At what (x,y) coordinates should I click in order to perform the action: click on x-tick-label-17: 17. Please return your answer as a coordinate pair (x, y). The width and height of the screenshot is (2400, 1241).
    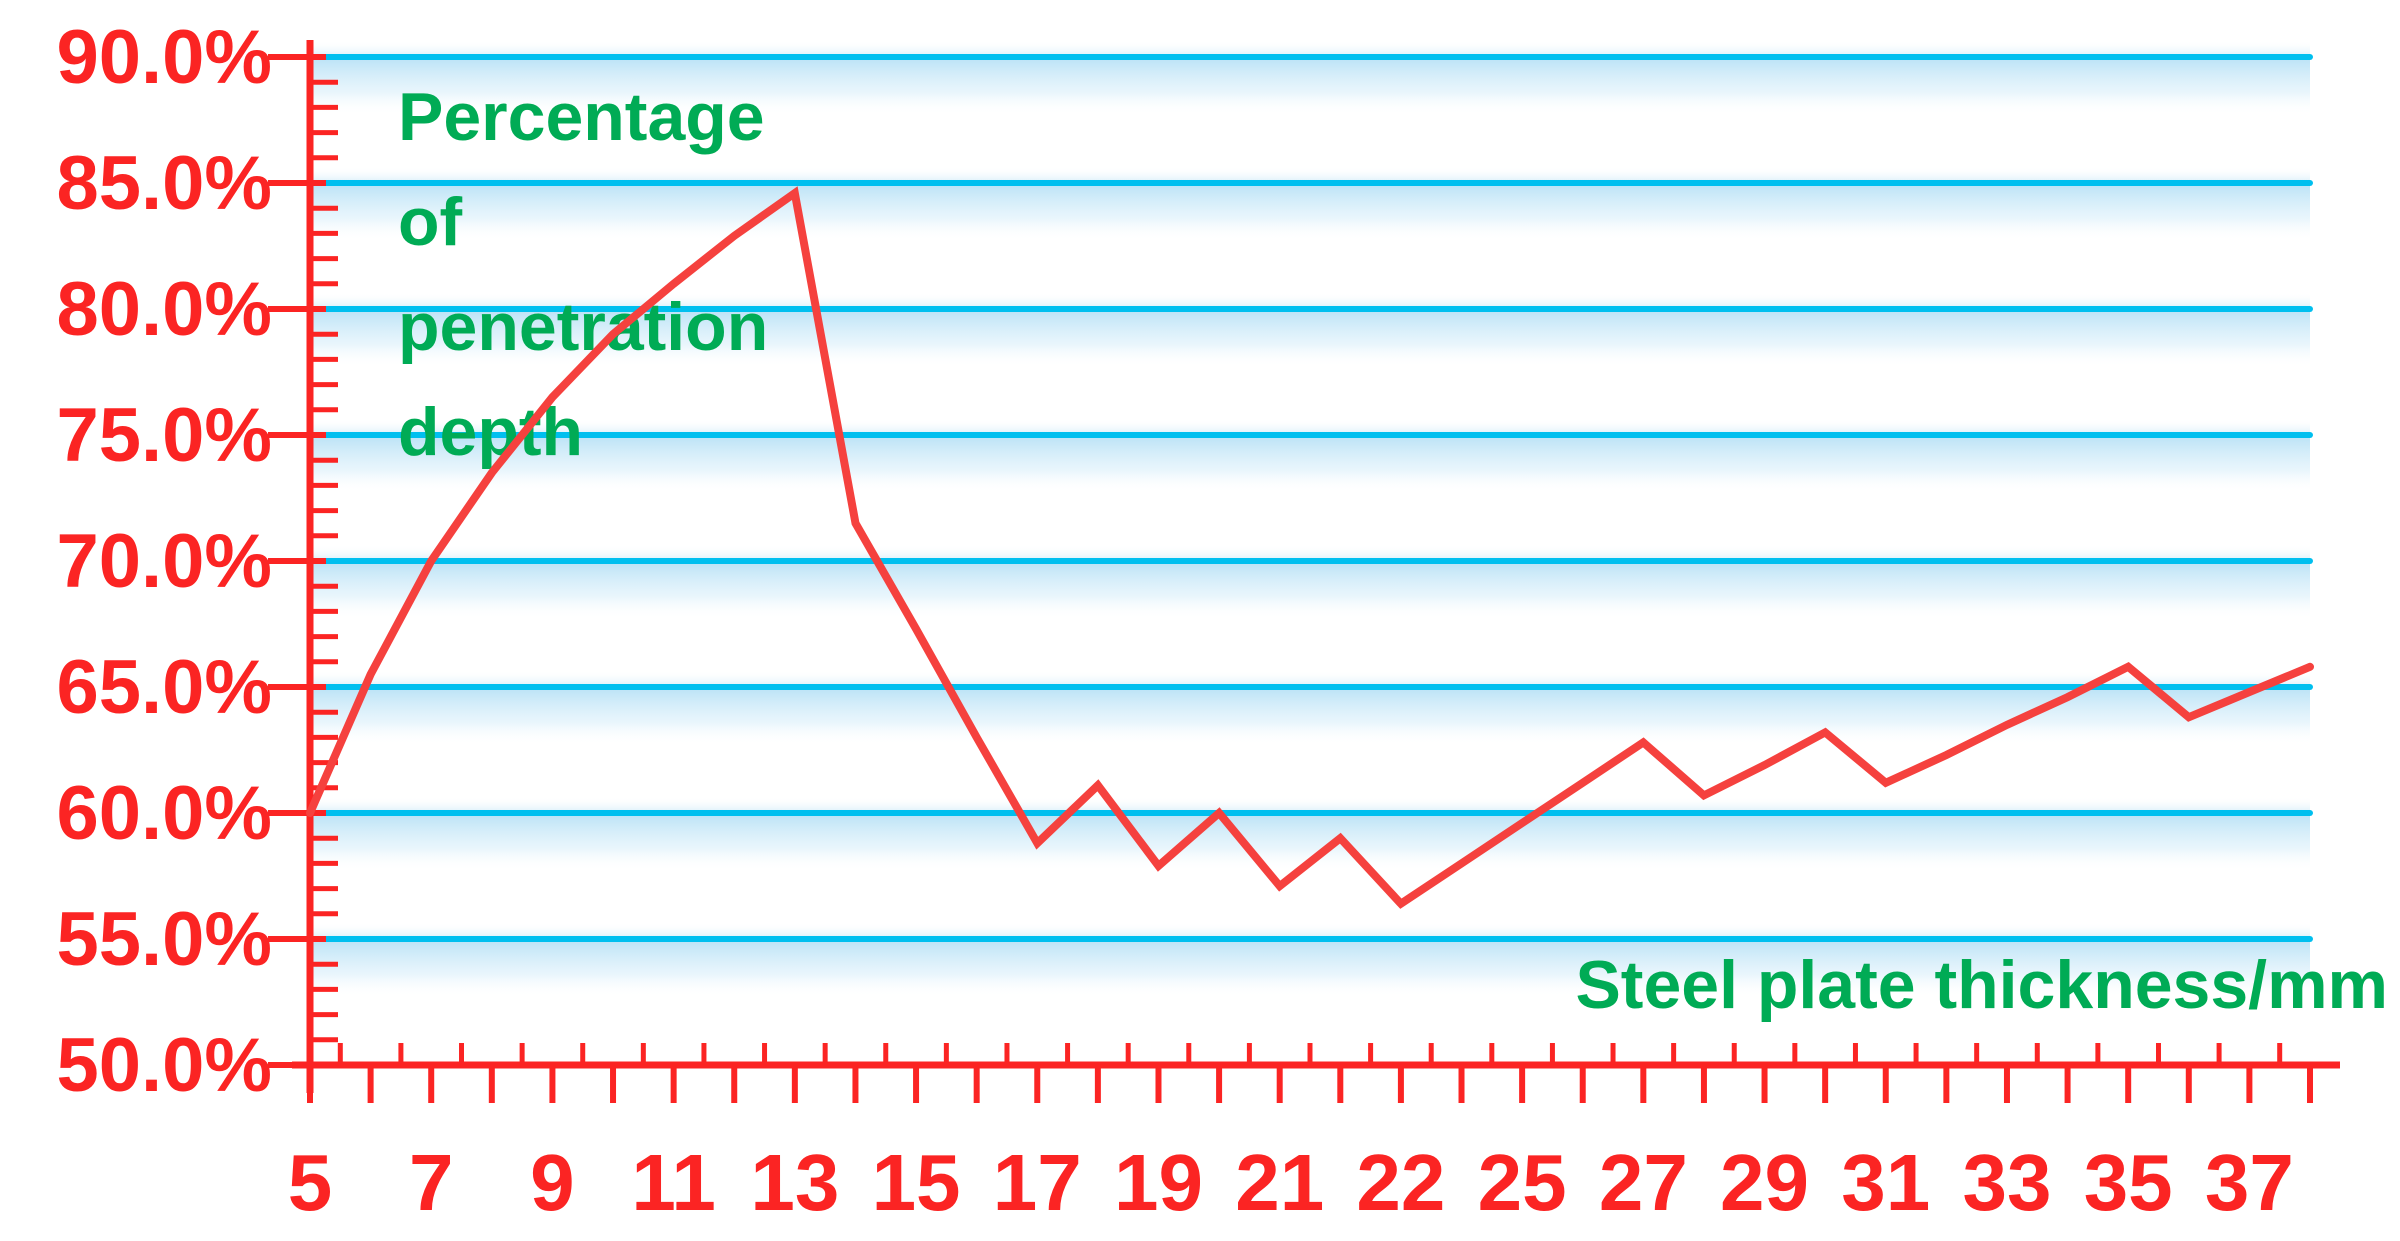
    Looking at the image, I should click on (1037, 1182).